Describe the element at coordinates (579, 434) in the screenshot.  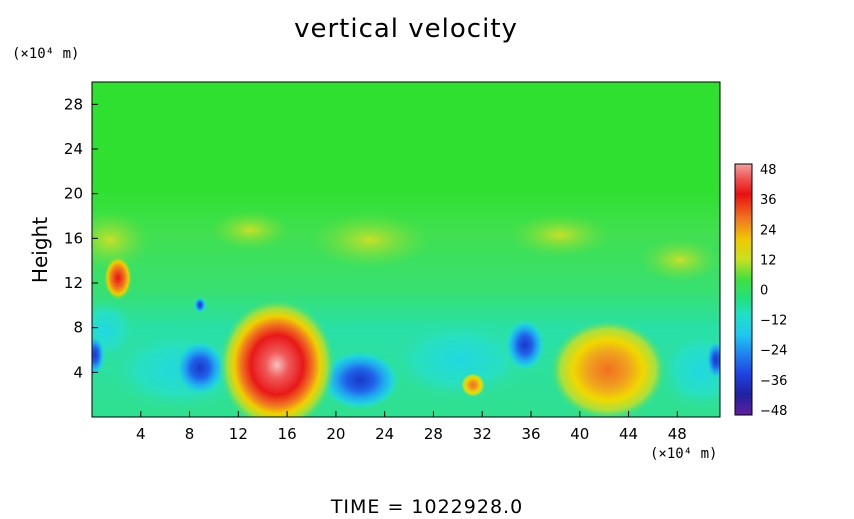
I see `x-tick-label: 40` at that location.